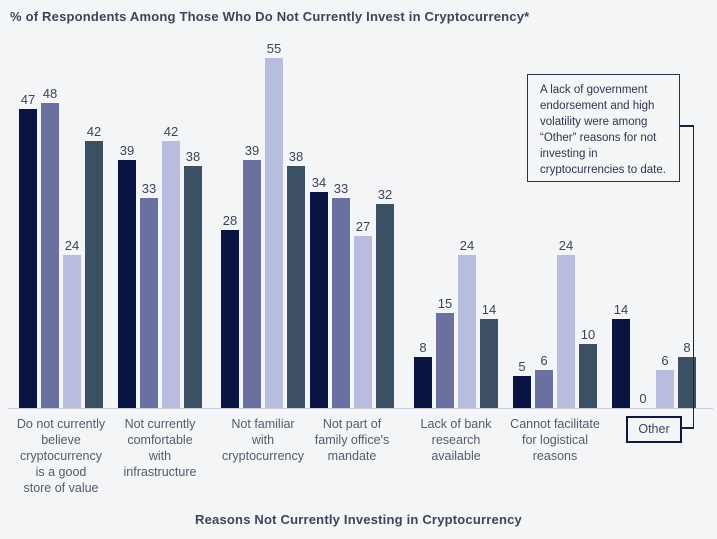  I want to click on bar-series-2: 6, so click(544, 380).